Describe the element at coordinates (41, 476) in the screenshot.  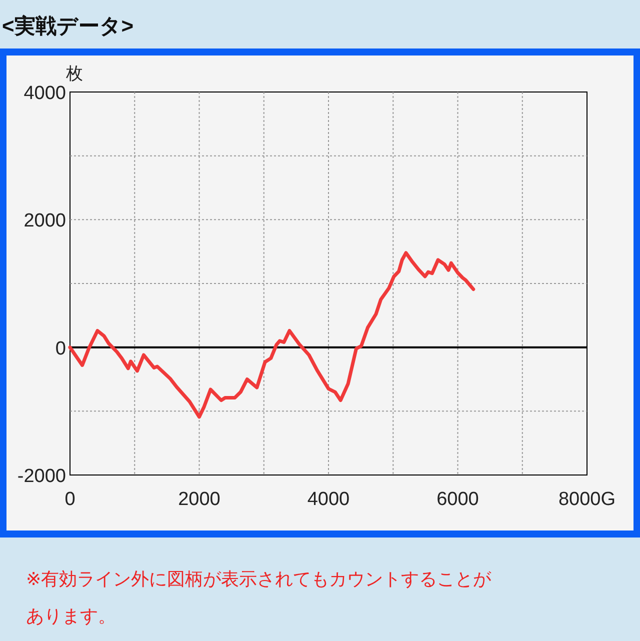
I see `y-tick-label: -2000` at that location.